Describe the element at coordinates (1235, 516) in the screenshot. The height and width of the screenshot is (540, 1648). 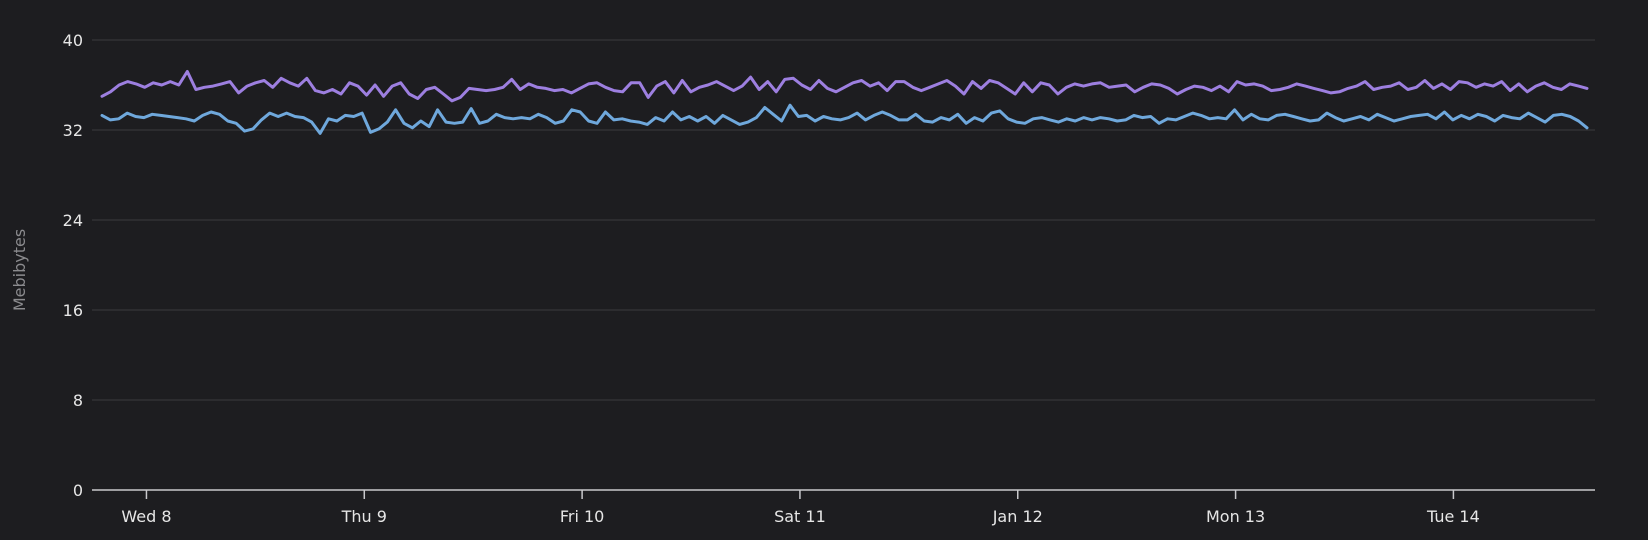
I see `x-tick-label: Mon 13` at that location.